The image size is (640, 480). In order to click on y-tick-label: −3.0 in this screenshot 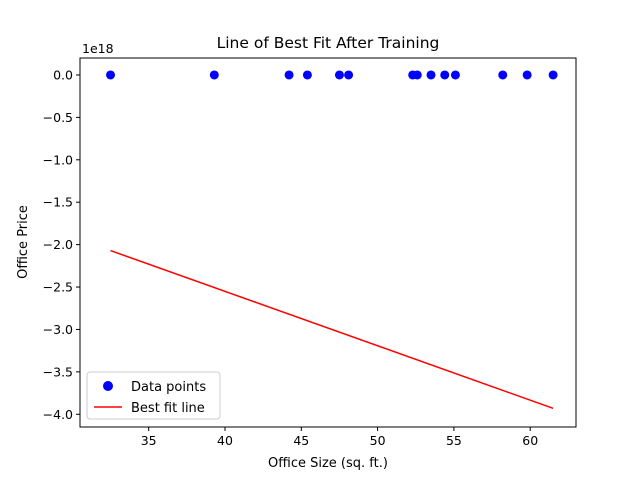, I will do `click(58, 329)`.